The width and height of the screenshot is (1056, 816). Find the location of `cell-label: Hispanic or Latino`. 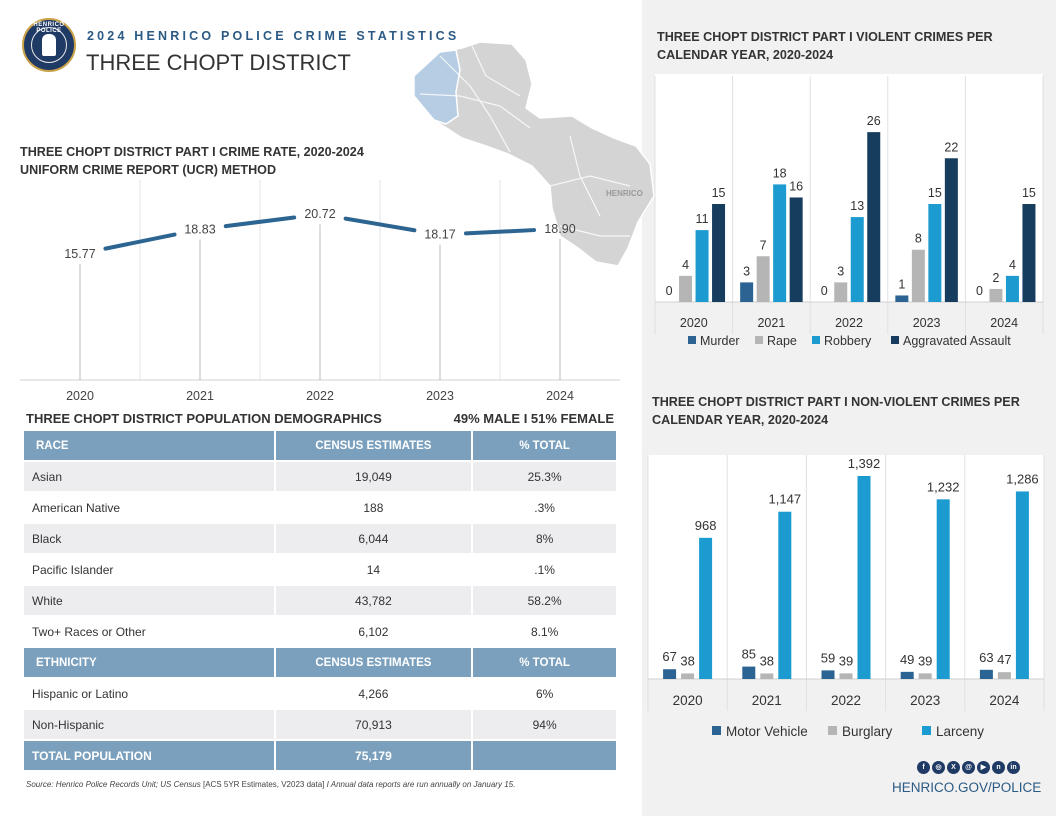

cell-label: Hispanic or Latino is located at coordinates (150, 694).